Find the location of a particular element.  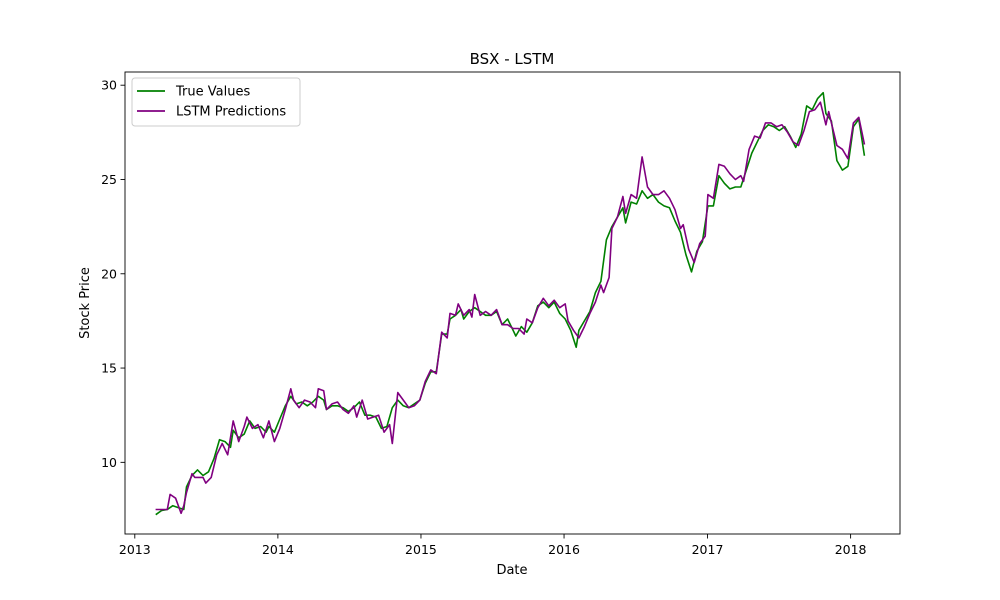

y-tick-label: 25 is located at coordinates (109, 179).